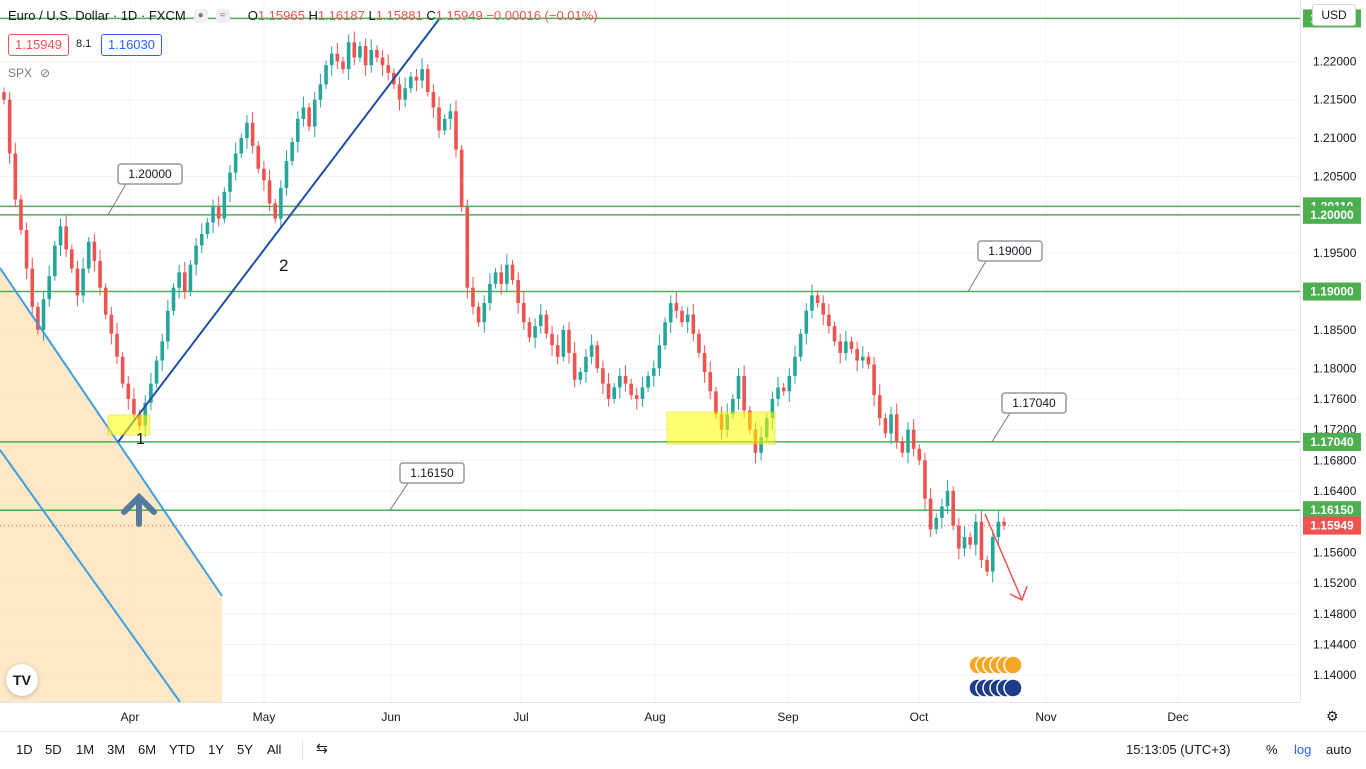  I want to click on time-tick-label: Apr, so click(130, 717).